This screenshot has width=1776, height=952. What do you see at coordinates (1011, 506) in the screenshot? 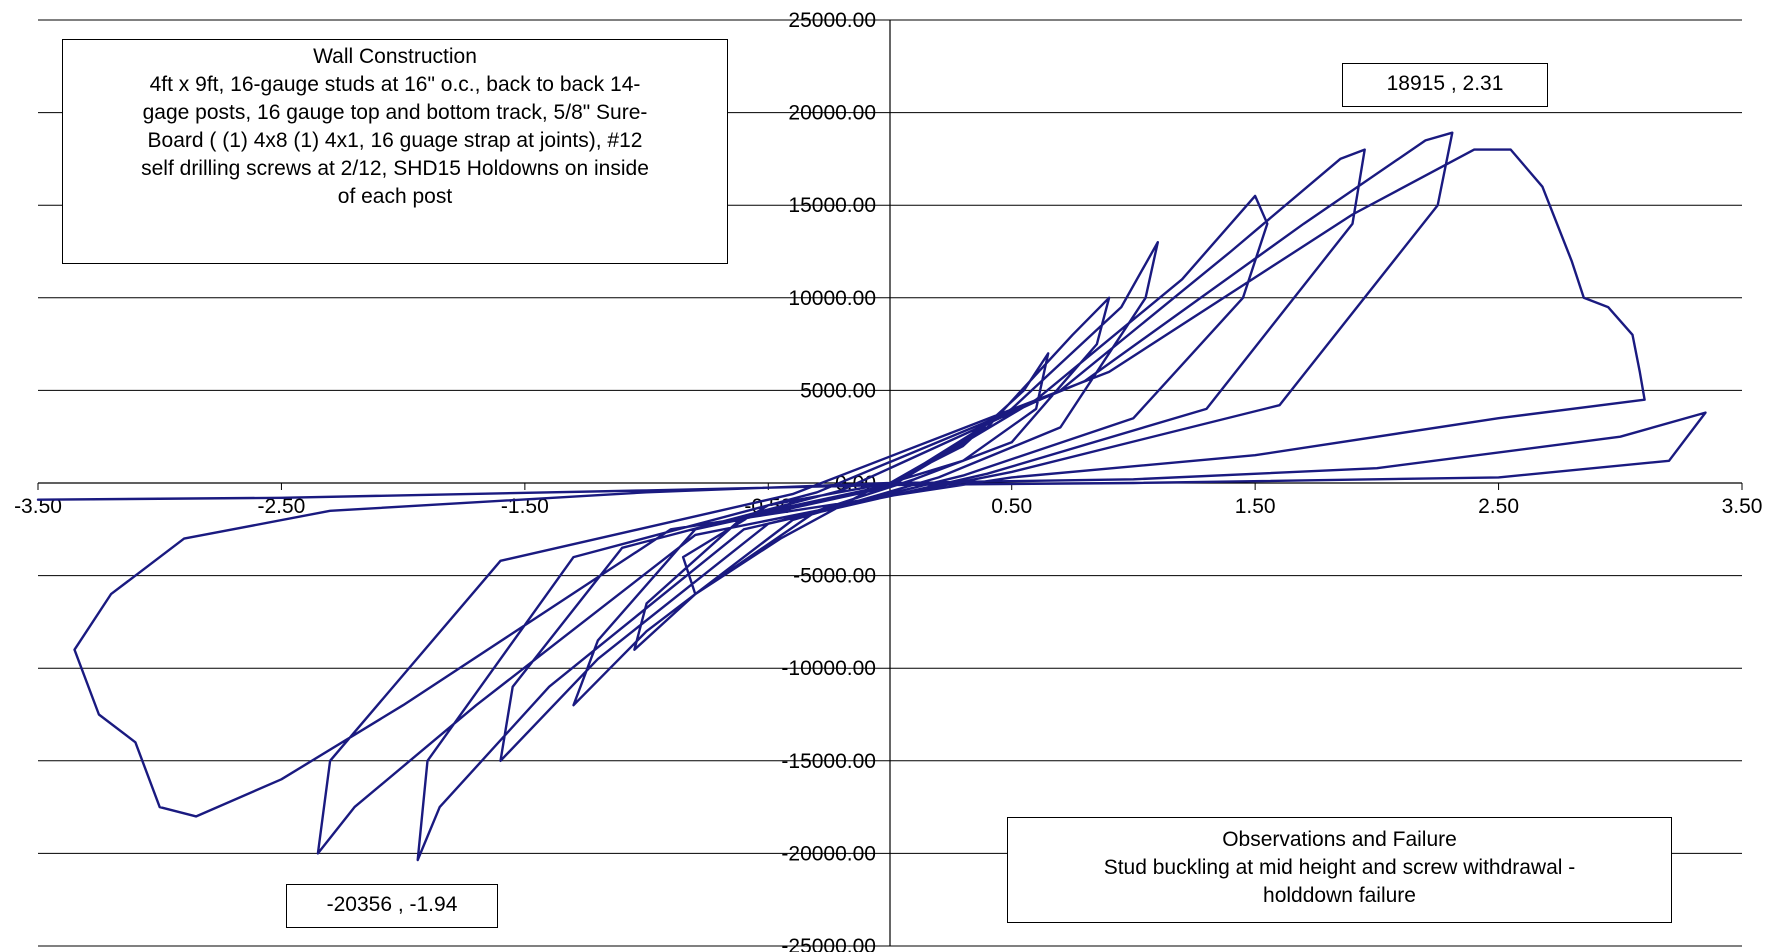
I see `x-tick-label: 0.50` at bounding box center [1011, 506].